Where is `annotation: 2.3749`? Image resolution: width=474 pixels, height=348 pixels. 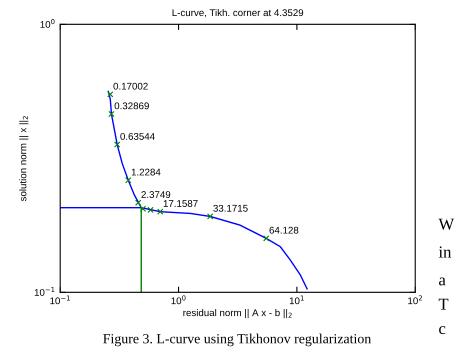
annotation: 2.3749 is located at coordinates (155, 194).